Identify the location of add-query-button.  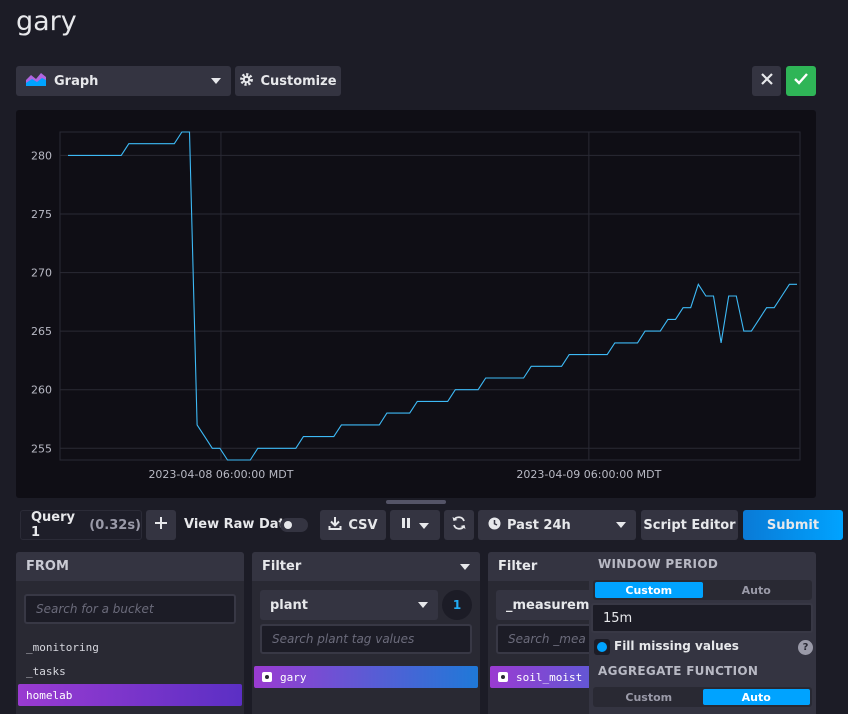
(161, 525).